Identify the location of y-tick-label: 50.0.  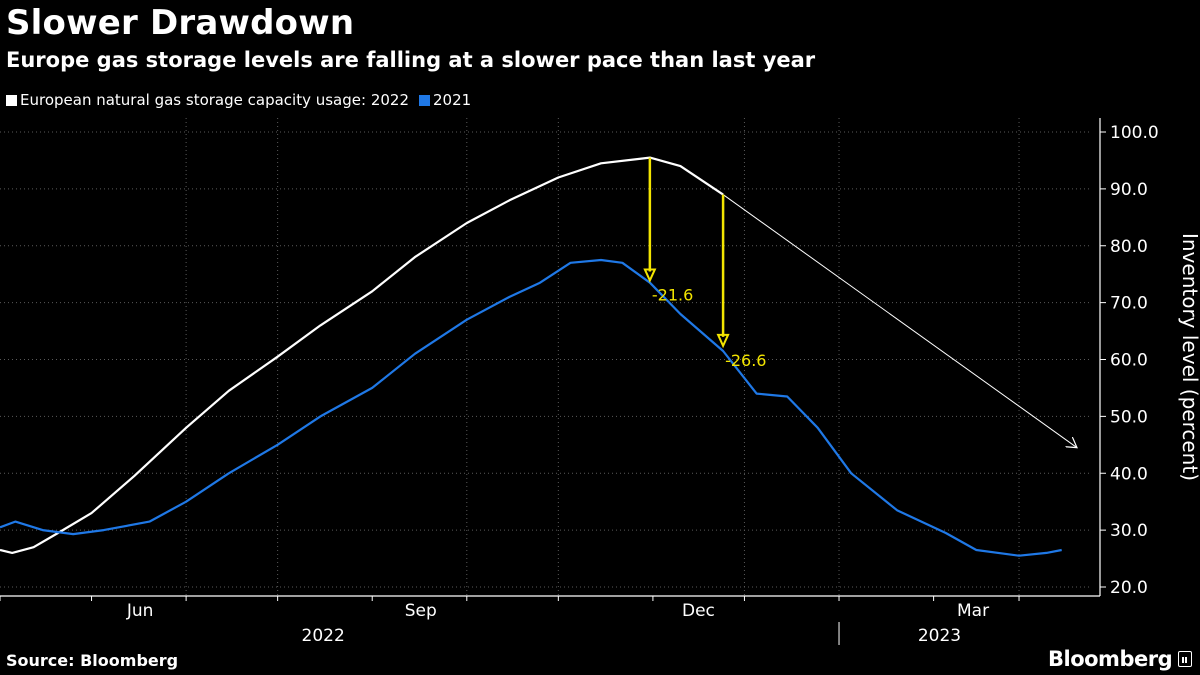
(1129, 417).